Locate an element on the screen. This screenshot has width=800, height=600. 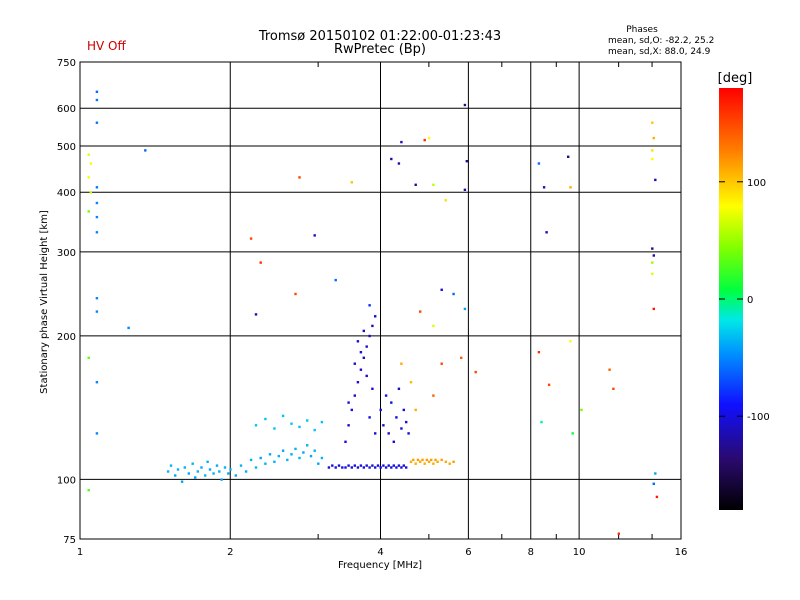
y-tick-label: 100 is located at coordinates (66, 480).